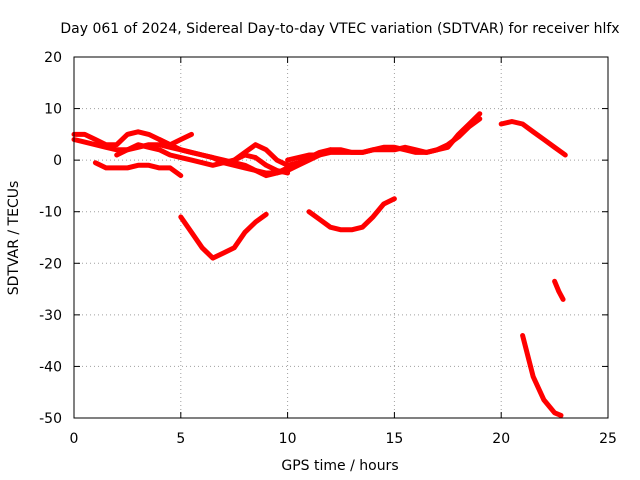  Describe the element at coordinates (394, 439) in the screenshot. I see `x-tick-label: 15` at that location.